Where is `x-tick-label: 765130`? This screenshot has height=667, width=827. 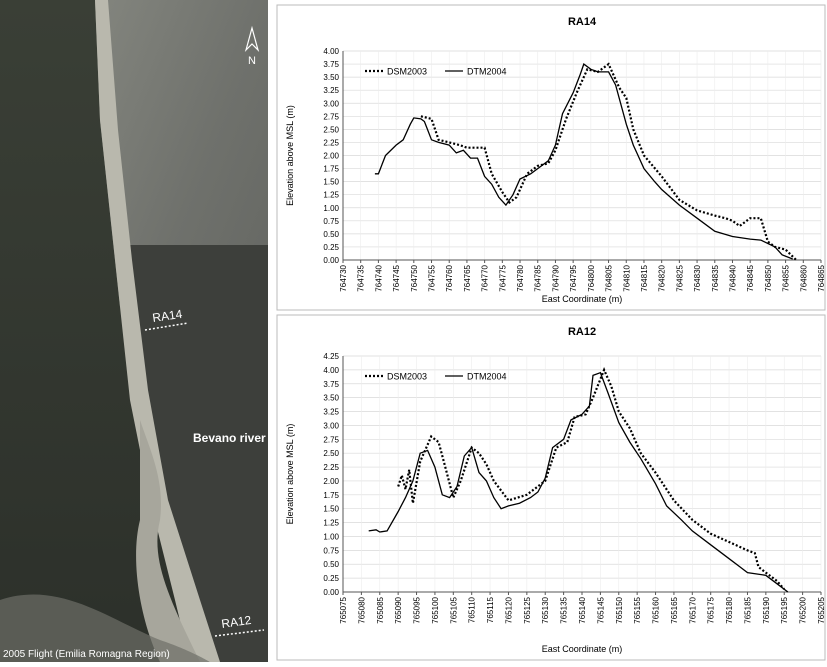 x-tick-label: 765130 is located at coordinates (545, 609).